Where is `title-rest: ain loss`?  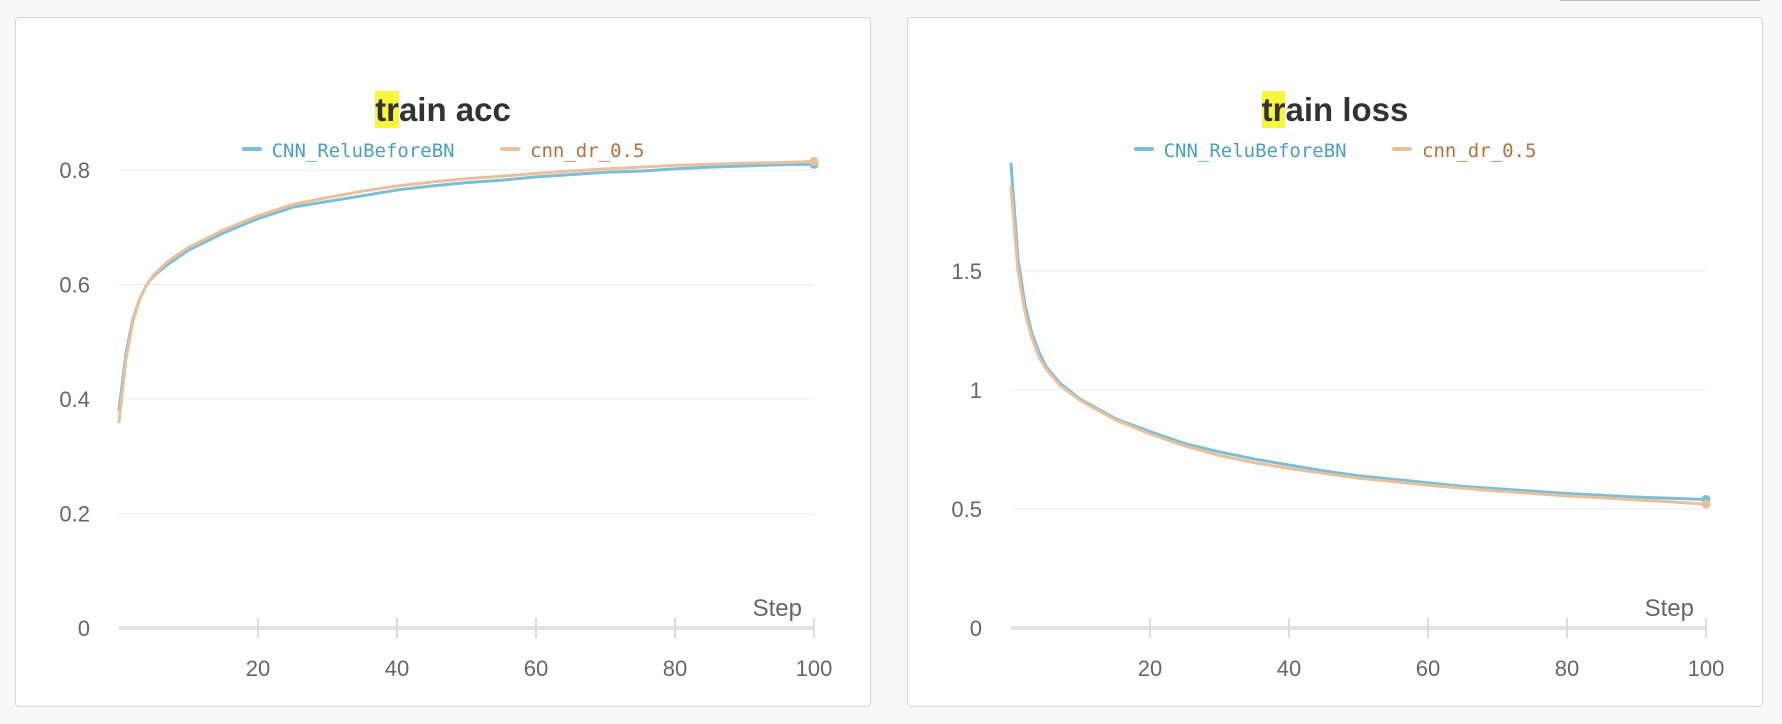 title-rest: ain loss is located at coordinates (1347, 109).